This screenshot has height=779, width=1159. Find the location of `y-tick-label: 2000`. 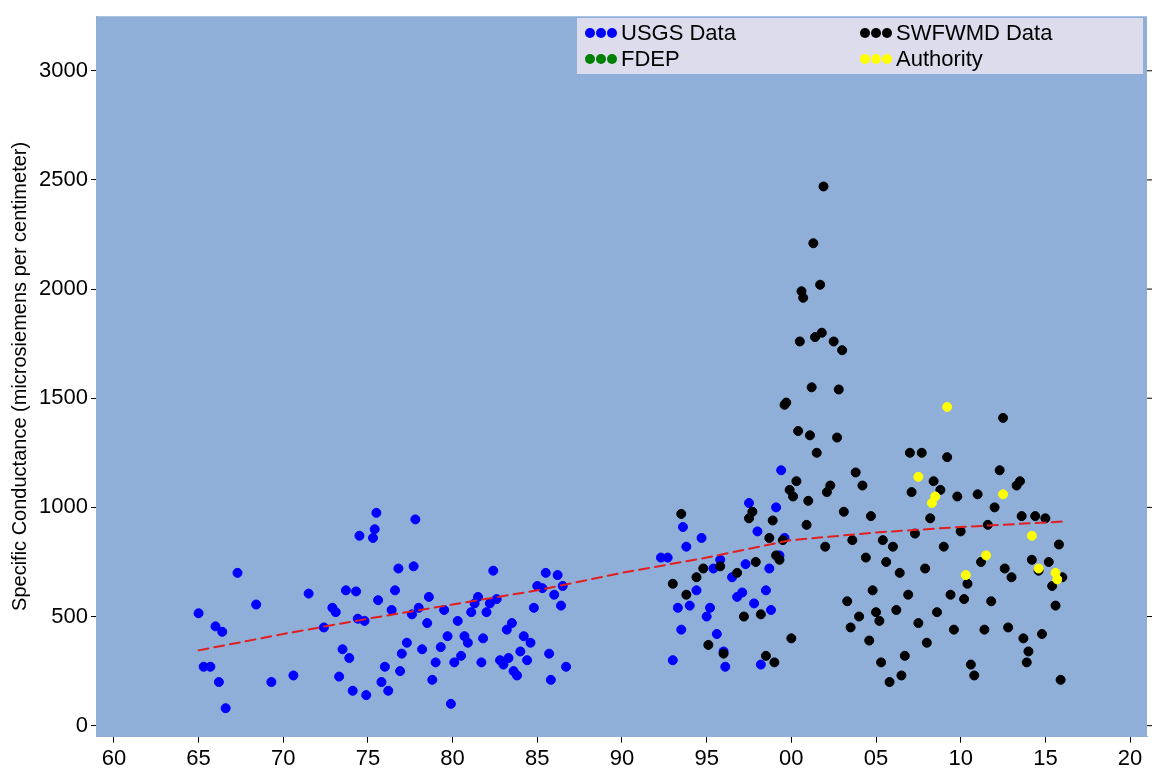

y-tick-label: 2000 is located at coordinates (63, 288).